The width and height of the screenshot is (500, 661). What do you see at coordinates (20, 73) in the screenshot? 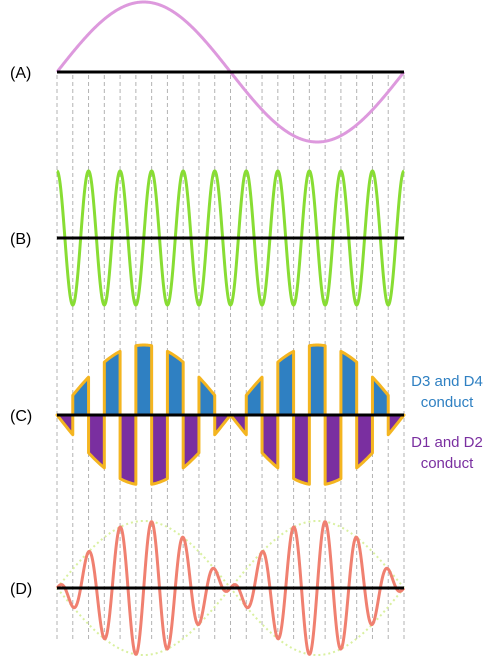
I see `panel-label-a: (A)` at bounding box center [20, 73].